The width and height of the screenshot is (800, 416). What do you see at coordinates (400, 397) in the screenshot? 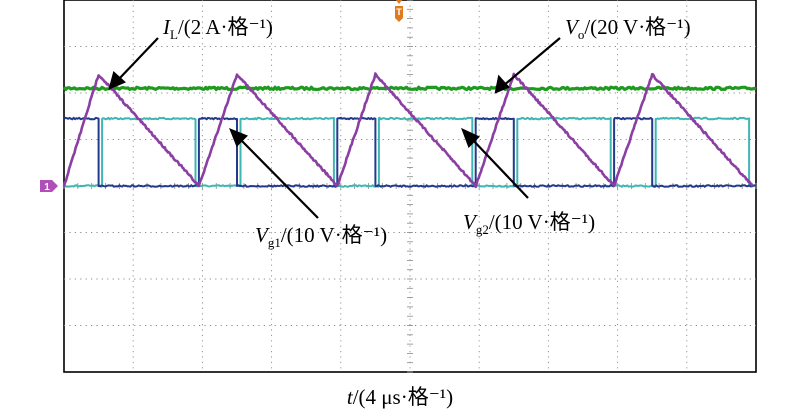
I see `x-axis-label: t/(4 μs·格⁻¹)` at bounding box center [400, 397].